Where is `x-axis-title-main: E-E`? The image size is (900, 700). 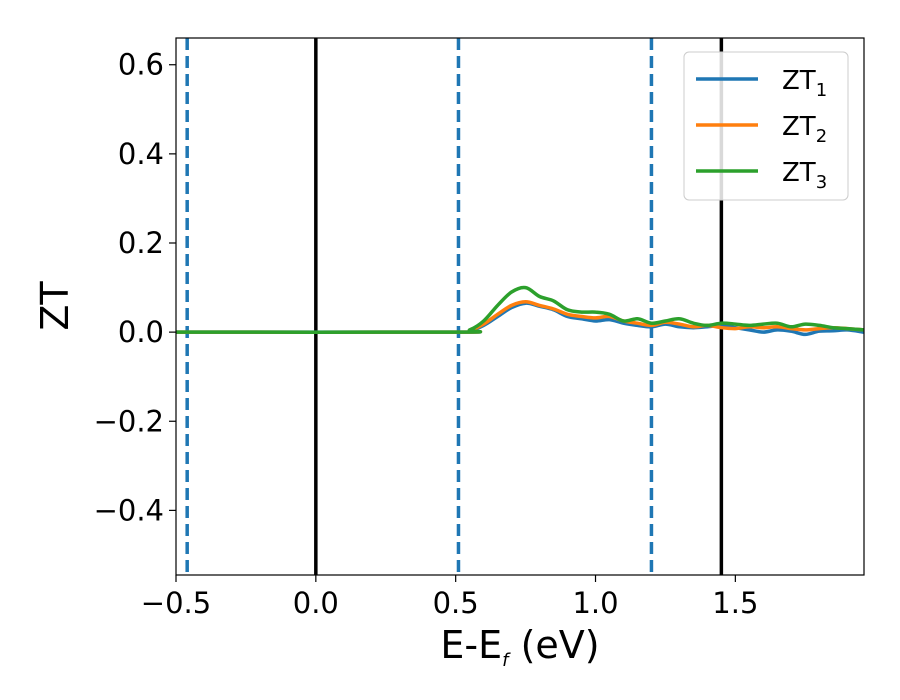
x-axis-title-main: E-E is located at coordinates (471, 645).